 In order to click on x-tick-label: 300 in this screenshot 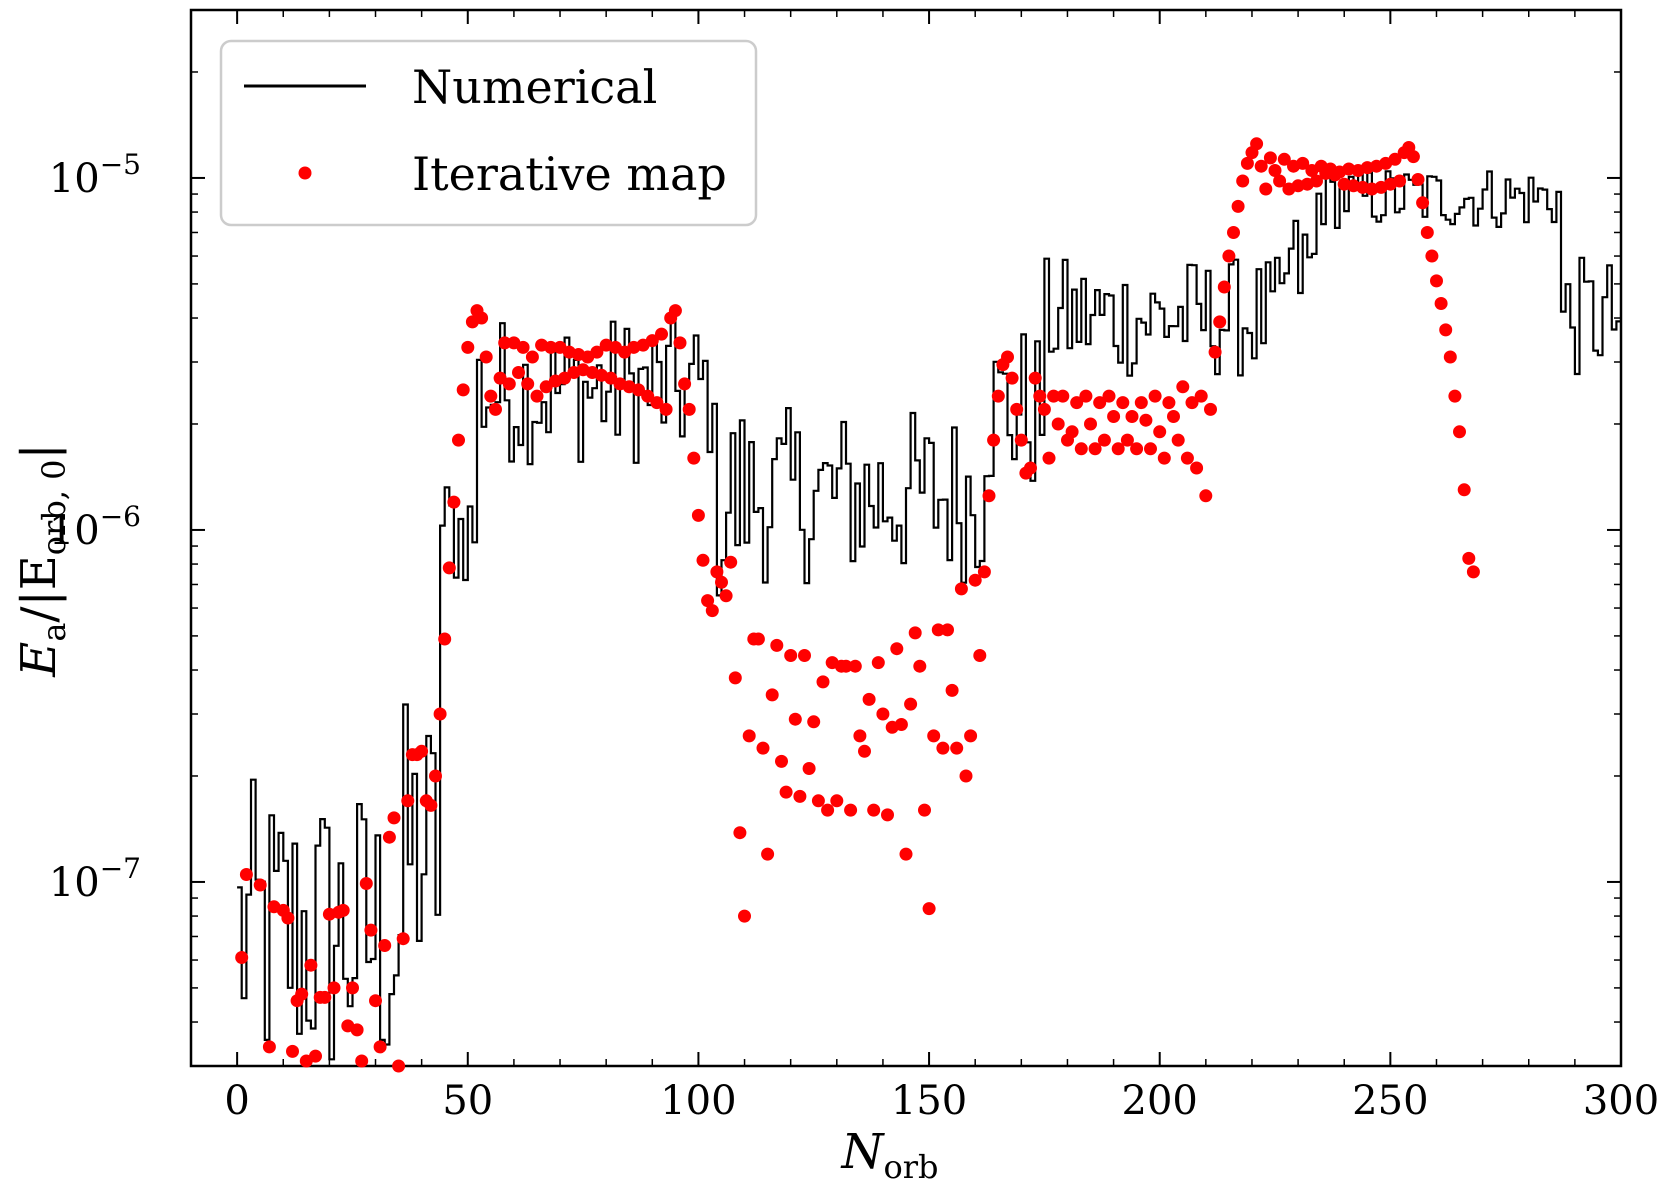, I will do `click(1621, 1101)`.